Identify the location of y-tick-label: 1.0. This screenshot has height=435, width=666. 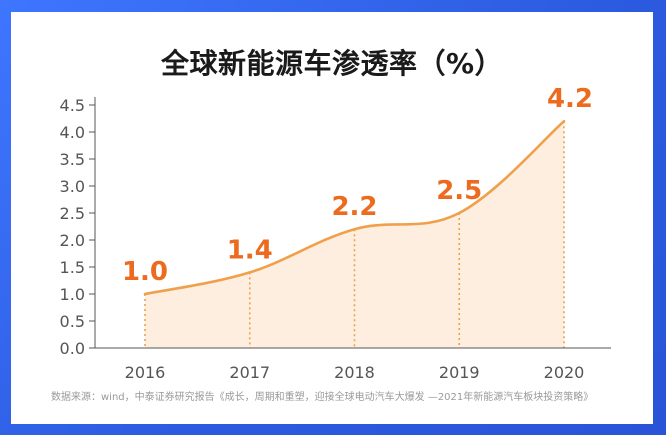
(72, 294).